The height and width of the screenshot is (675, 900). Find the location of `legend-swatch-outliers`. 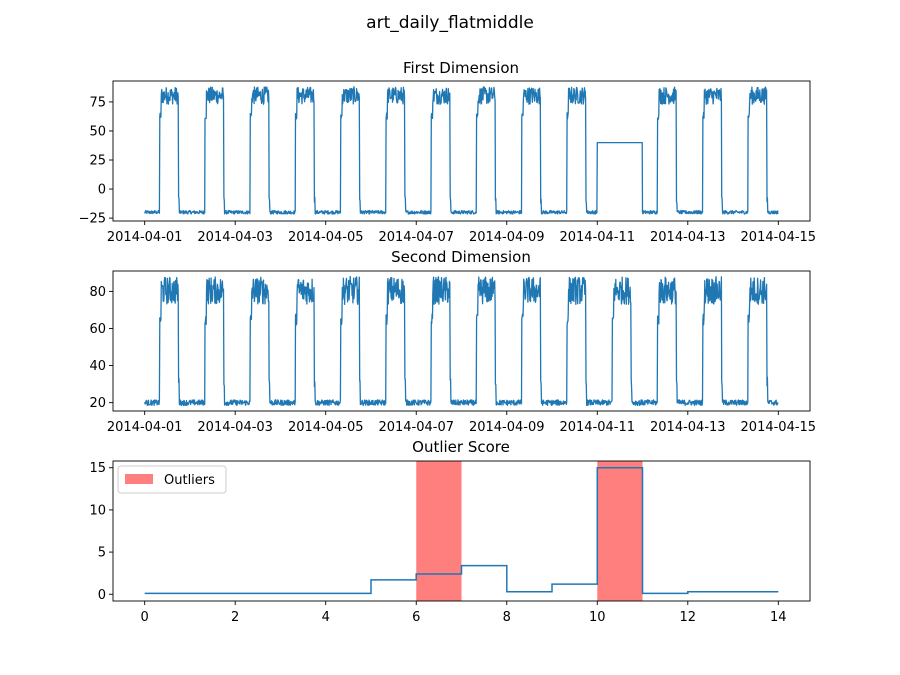

legend-swatch-outliers is located at coordinates (139, 479).